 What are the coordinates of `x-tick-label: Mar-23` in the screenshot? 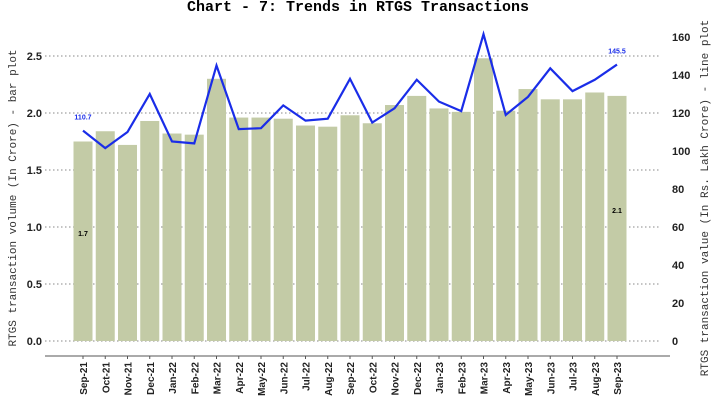 It's located at (485, 378).